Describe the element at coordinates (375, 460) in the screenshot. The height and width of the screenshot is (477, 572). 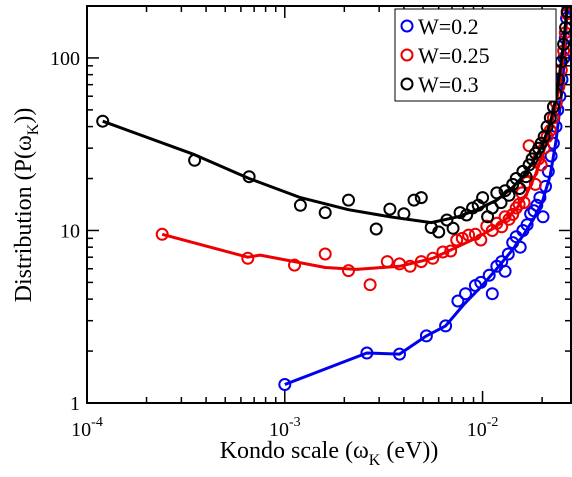
I see `x-axis-label-sub: K` at that location.